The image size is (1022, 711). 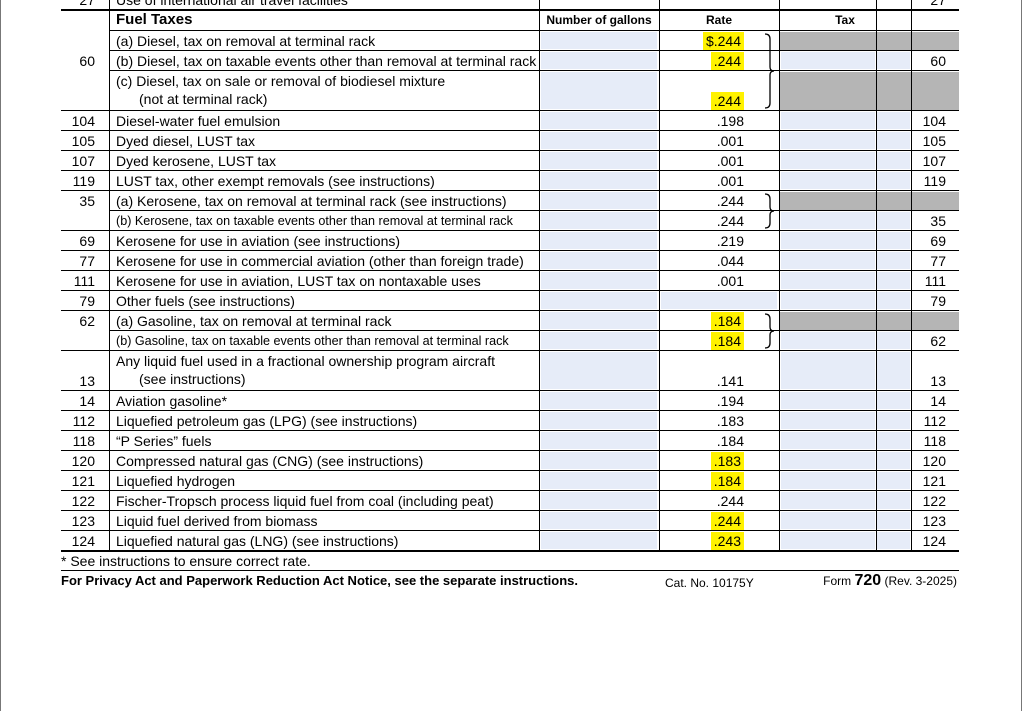 I want to click on line-number-right: 122, so click(x=934, y=501).